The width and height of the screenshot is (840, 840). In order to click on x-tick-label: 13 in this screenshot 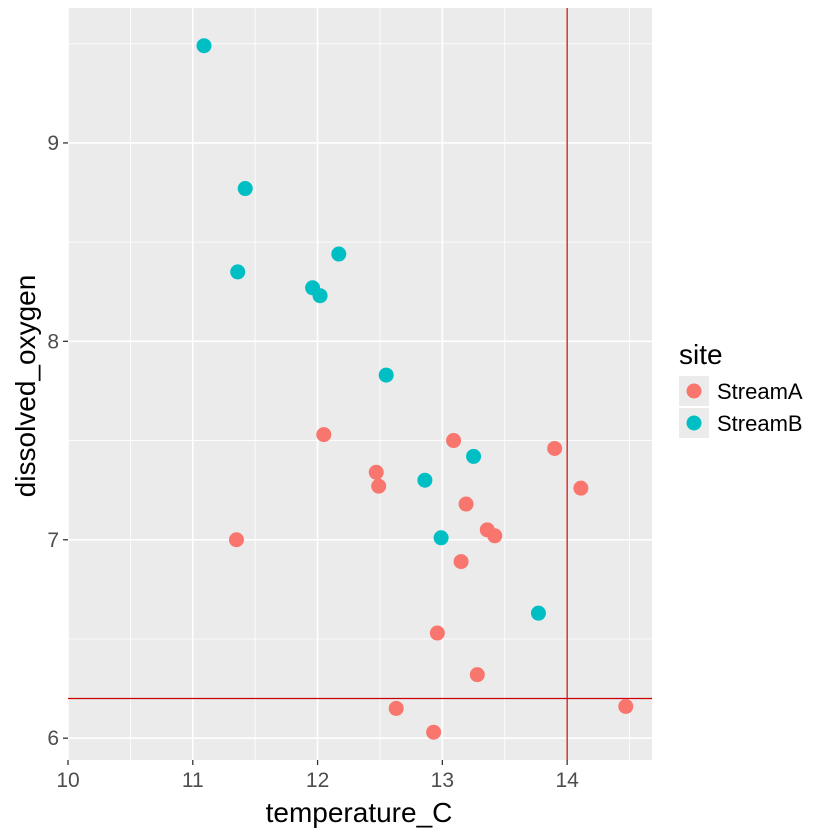, I will do `click(442, 780)`.